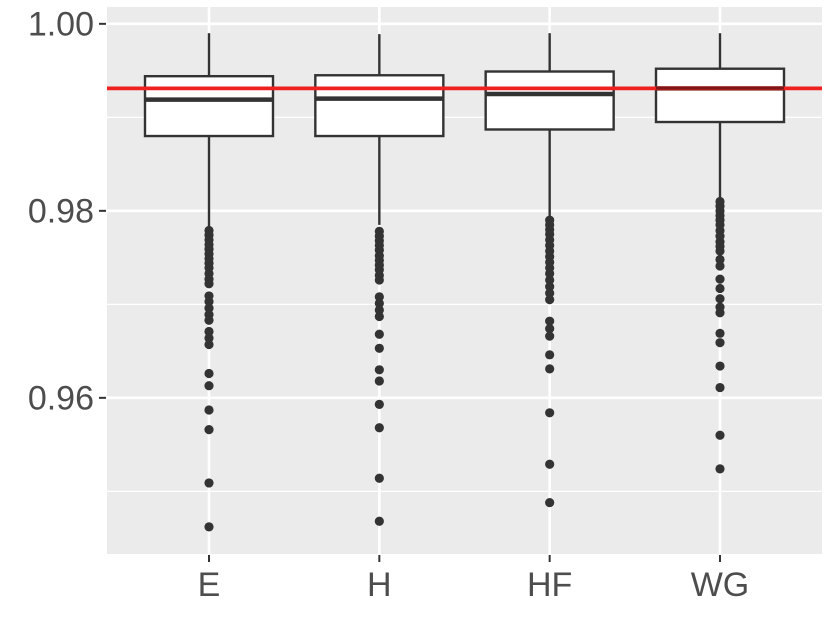 The width and height of the screenshot is (830, 623). I want to click on x-tick-label-E: E, so click(209, 585).